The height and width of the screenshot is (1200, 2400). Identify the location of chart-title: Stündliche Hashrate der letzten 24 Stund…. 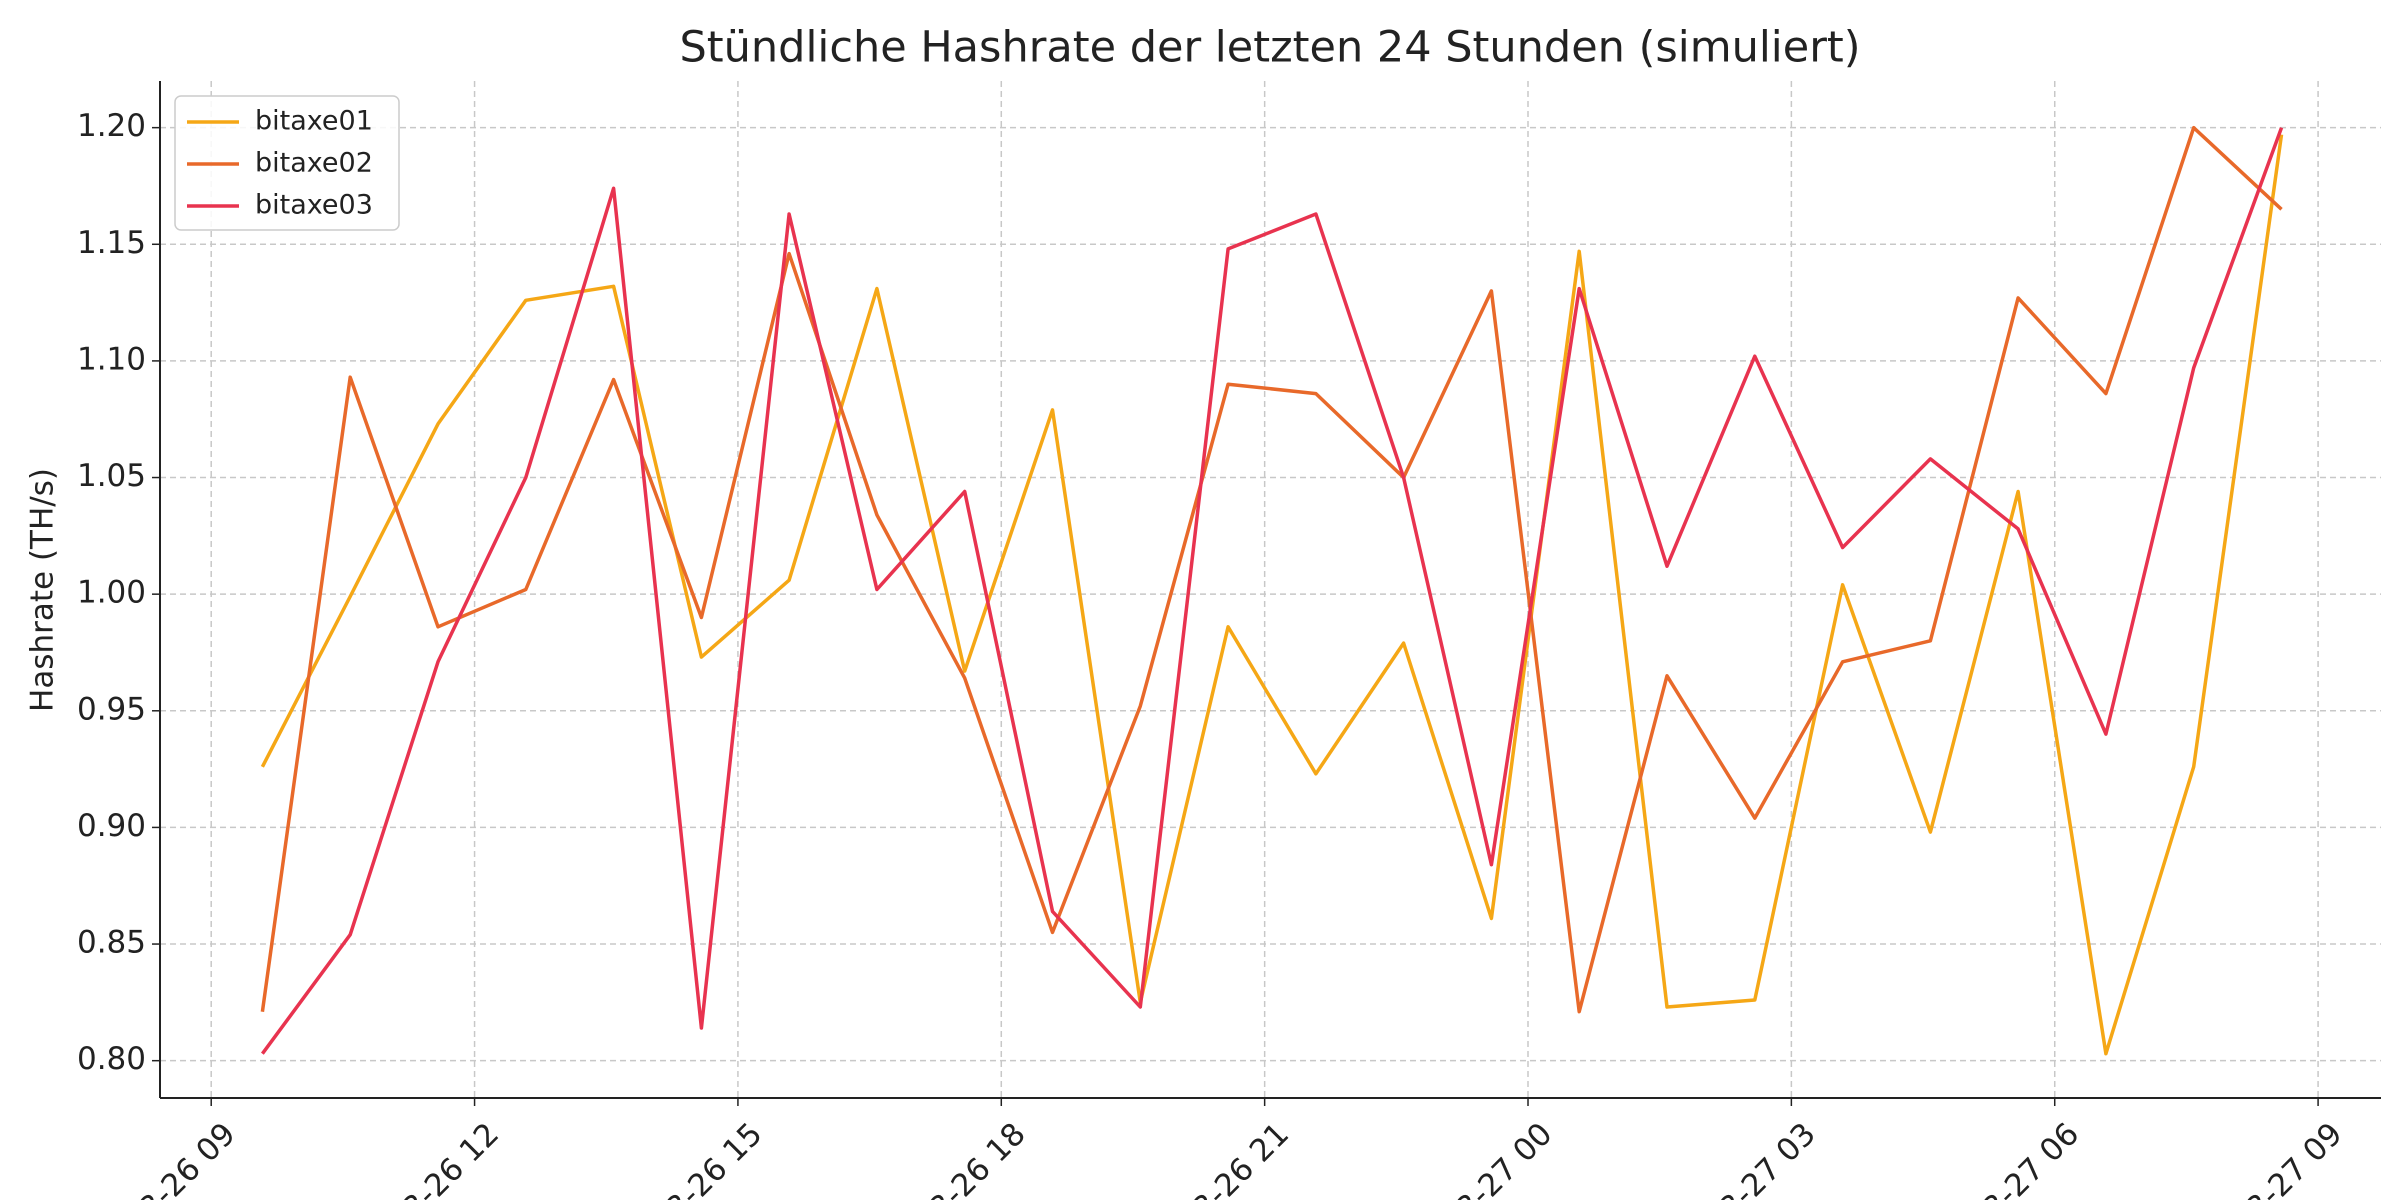
(1269, 48).